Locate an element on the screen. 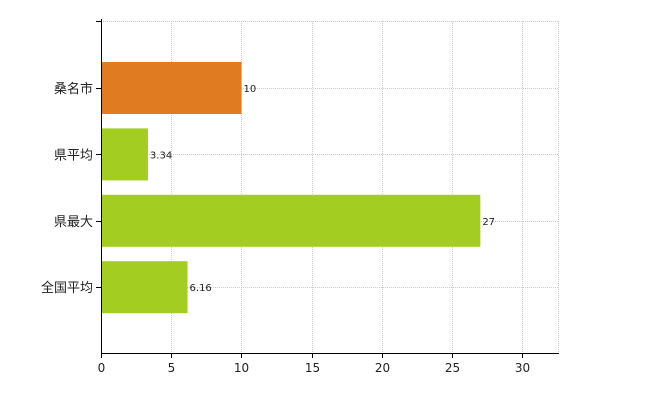 Image resolution: width=650 pixels, height=400 pixels. category-label-0: 桑名市 is located at coordinates (73, 89).